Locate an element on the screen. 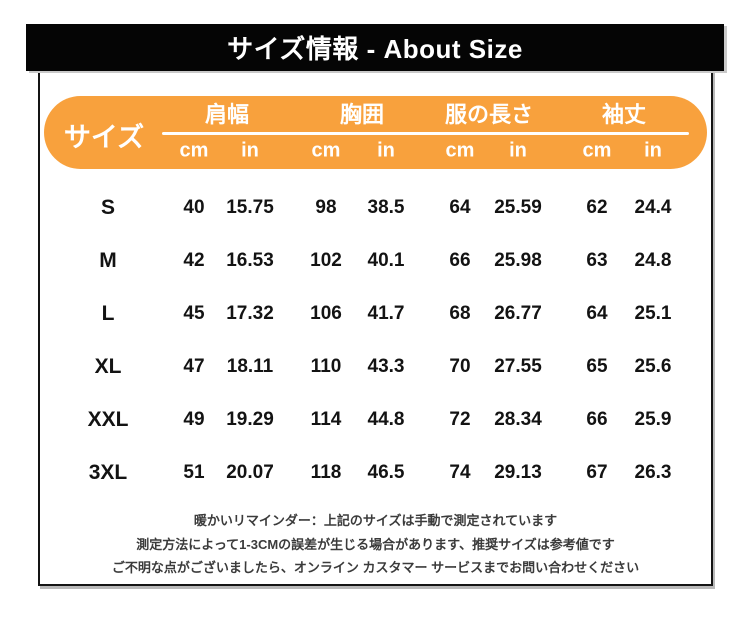 This screenshot has height=629, width=750. value-cell: 29.13 is located at coordinates (518, 472).